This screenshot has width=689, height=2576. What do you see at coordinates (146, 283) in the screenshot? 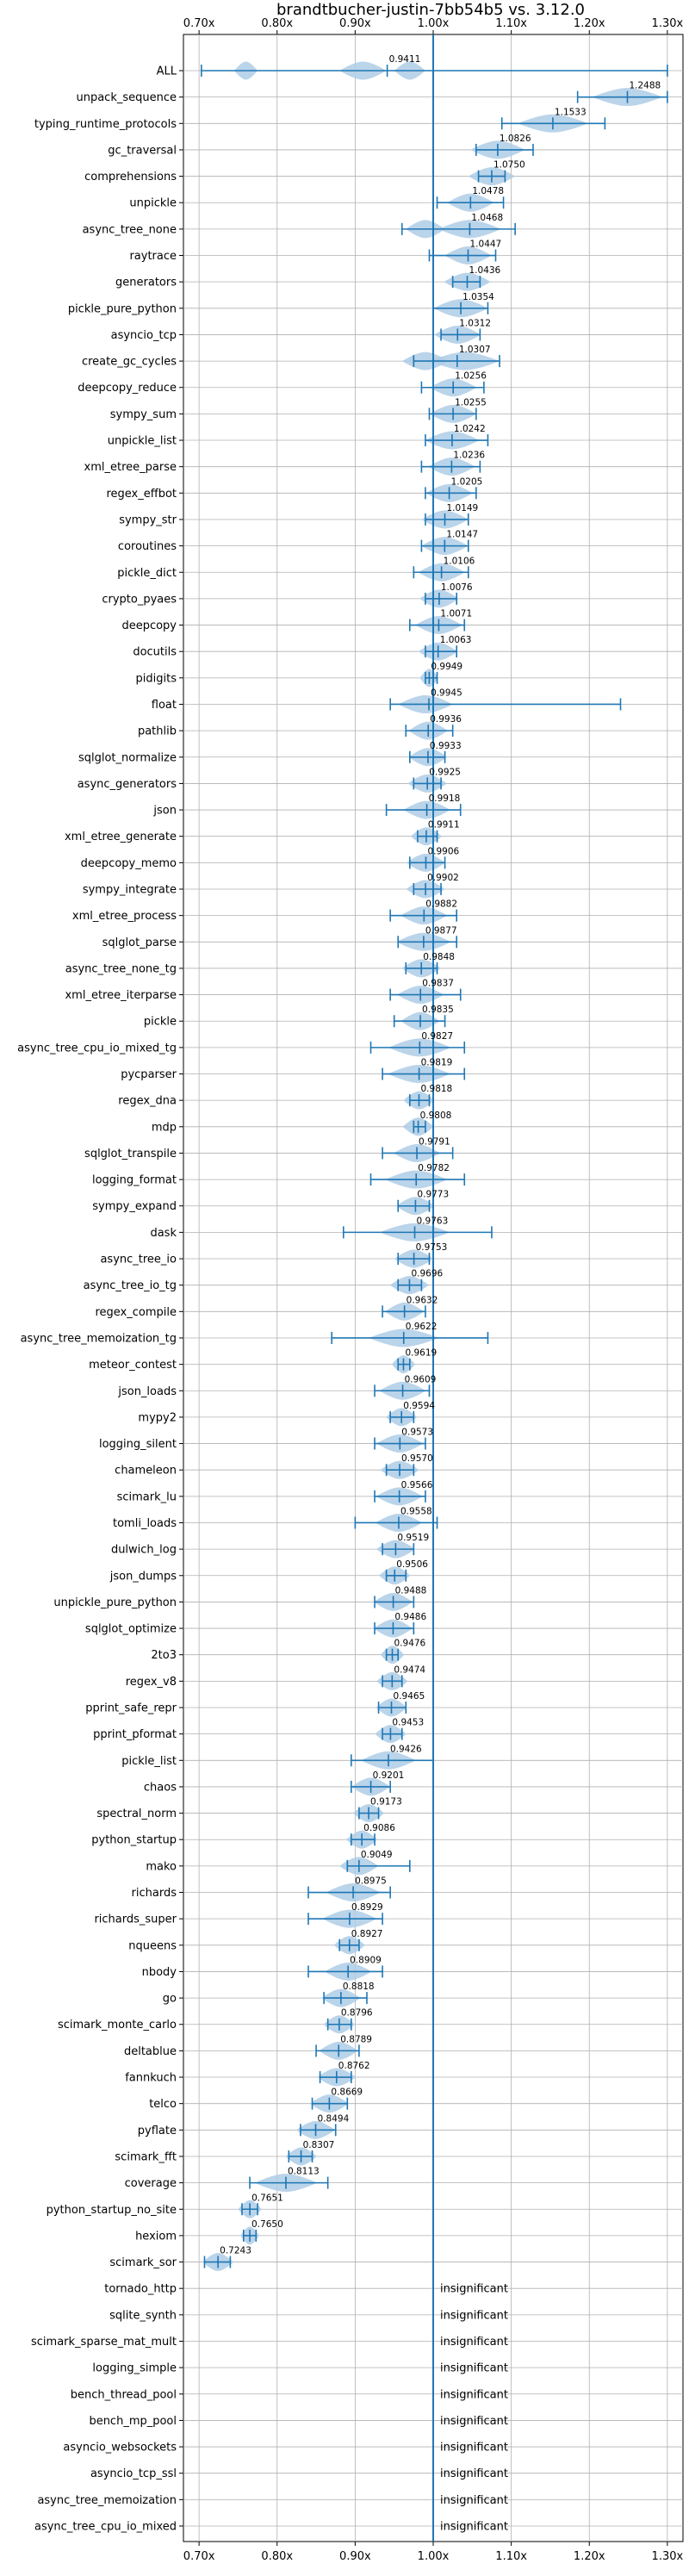
I see `y-tick-label: generators` at bounding box center [146, 283].